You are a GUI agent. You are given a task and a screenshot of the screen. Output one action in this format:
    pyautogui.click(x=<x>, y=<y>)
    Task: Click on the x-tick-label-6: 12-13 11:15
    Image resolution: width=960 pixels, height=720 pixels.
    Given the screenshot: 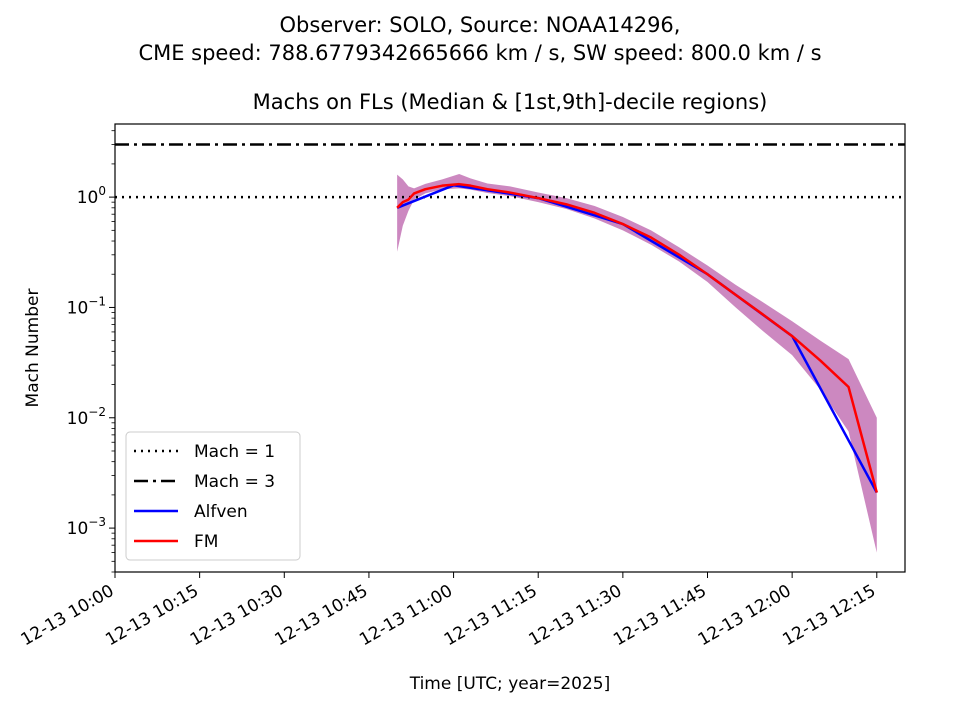 What is the action you would take?
    pyautogui.click(x=491, y=615)
    